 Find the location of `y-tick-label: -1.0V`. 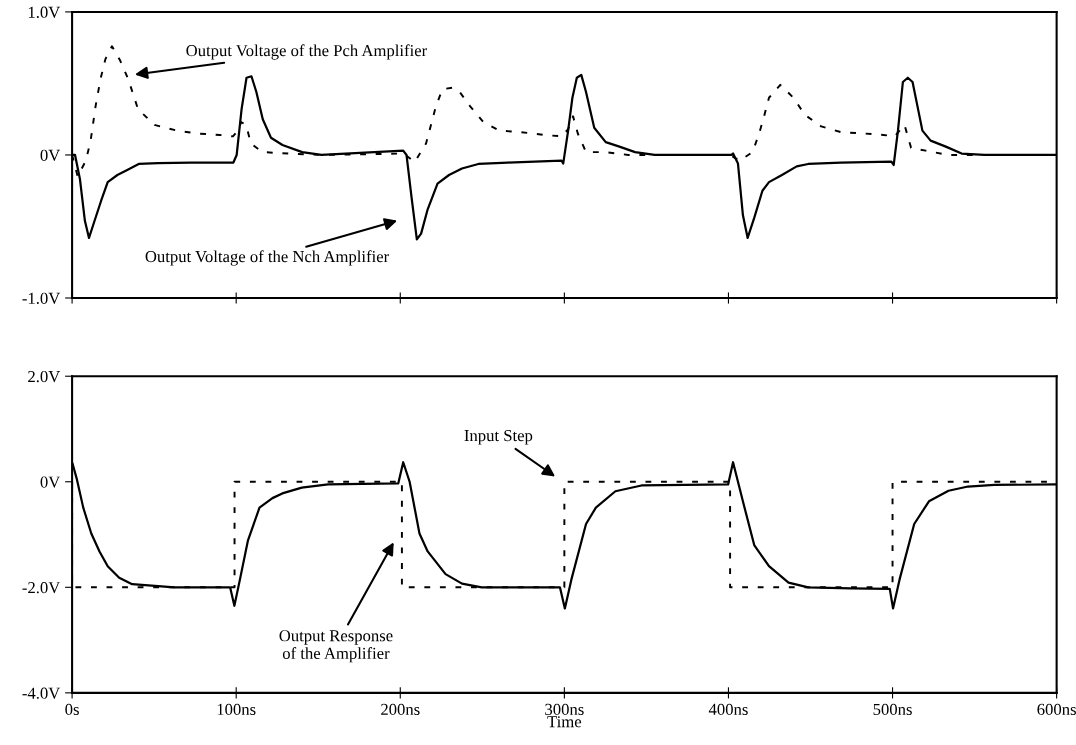

y-tick-label: -1.0V is located at coordinates (41, 298).